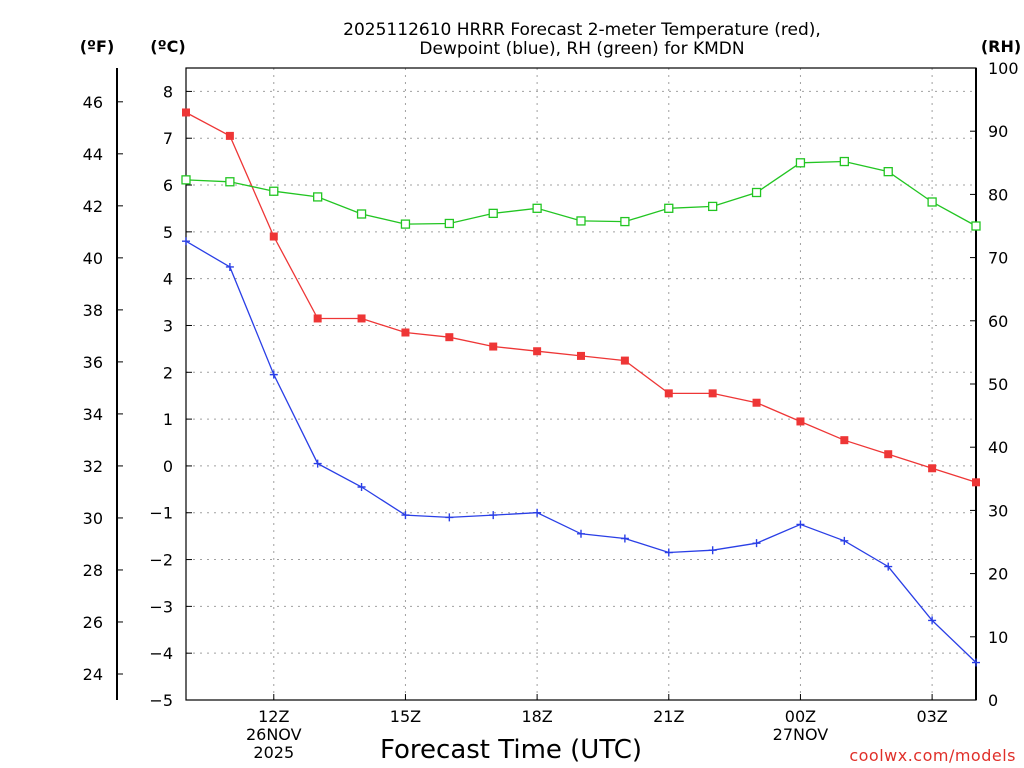  Describe the element at coordinates (168, 185) in the screenshot. I see `celsius-tick-label: 6` at that location.